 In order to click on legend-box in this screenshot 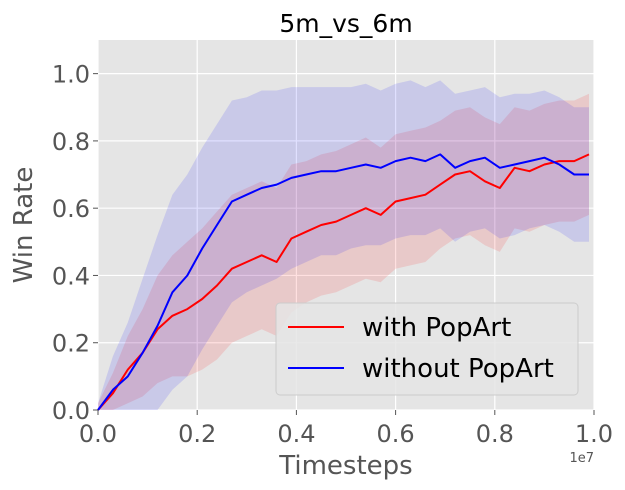, I will do `click(427, 349)`.